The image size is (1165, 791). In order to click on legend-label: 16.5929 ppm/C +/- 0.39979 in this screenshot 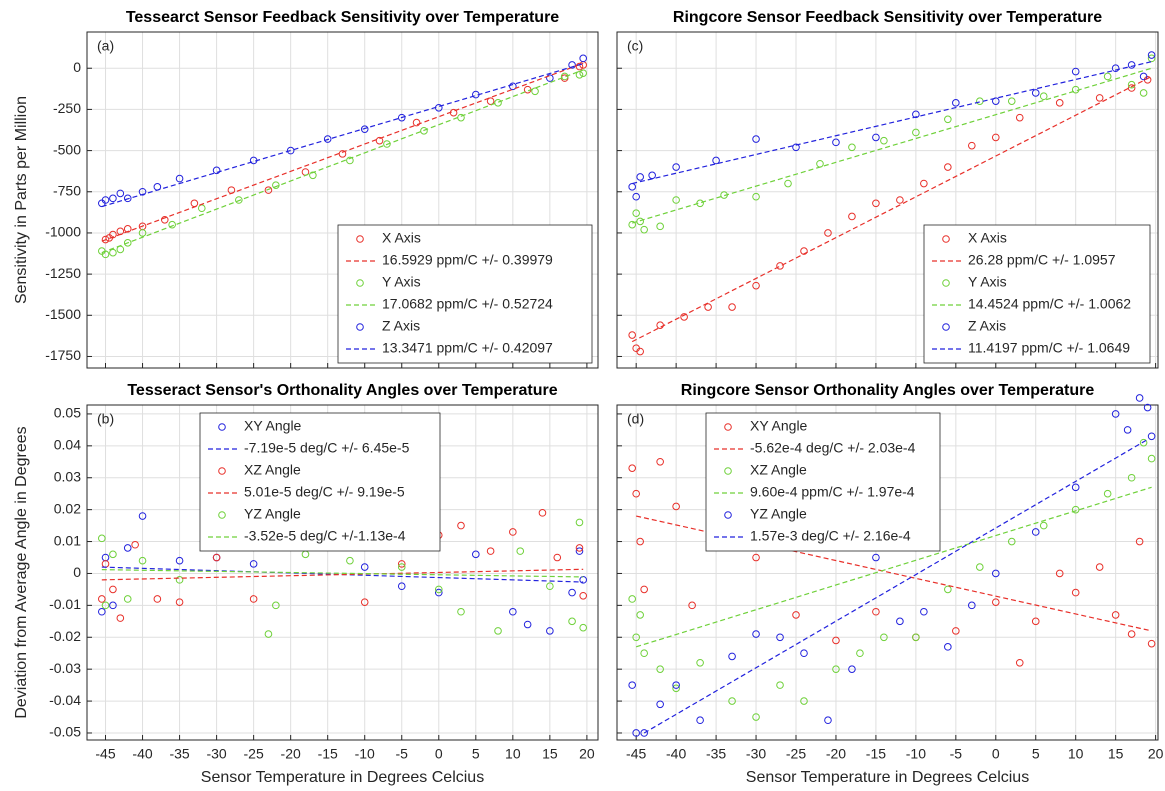, I will do `click(467, 260)`.